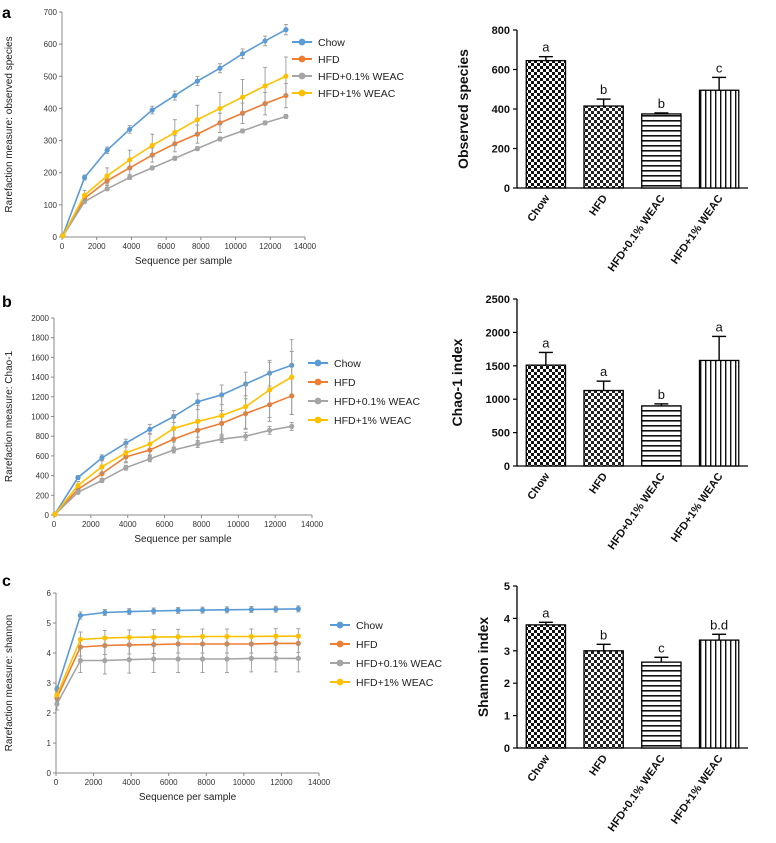 Image resolution: width=776 pixels, height=843 pixels. What do you see at coordinates (40, 377) in the screenshot?
I see `y-tick-label: 1400` at bounding box center [40, 377].